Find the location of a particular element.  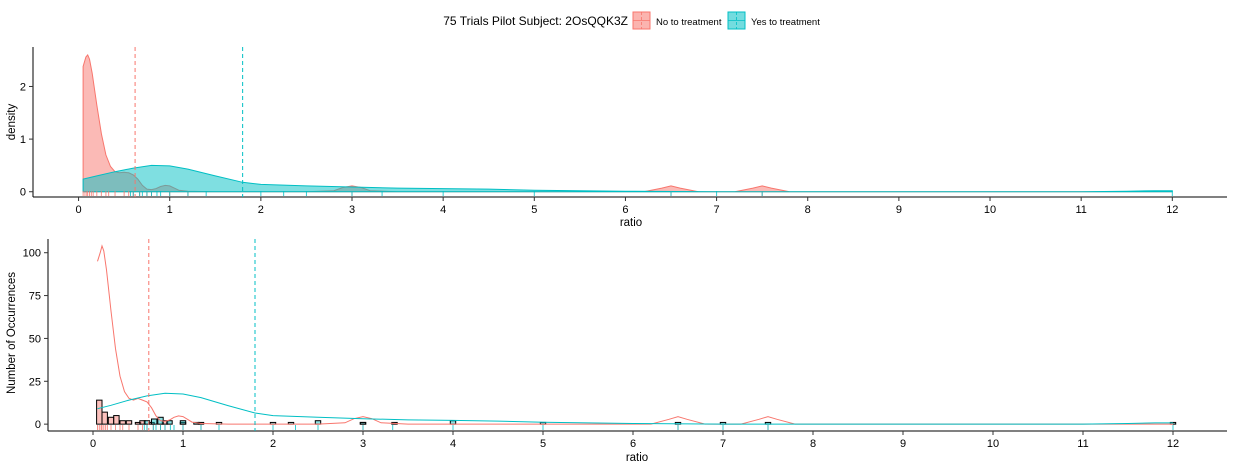

density-x-tick-label: 0 is located at coordinates (79, 210).